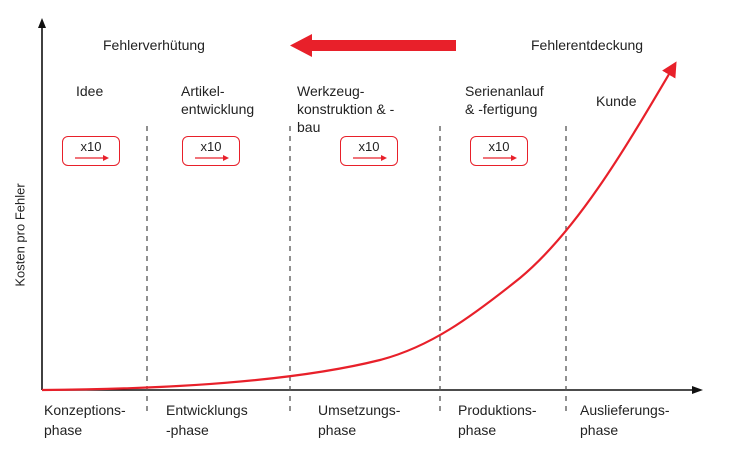  I want to click on stage-label-text: Artikel- entwicklung, so click(218, 100).